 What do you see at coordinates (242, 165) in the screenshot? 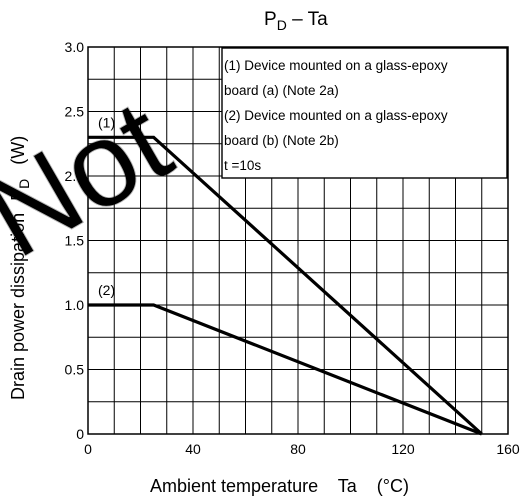
I see `legend-line-5: t =10s` at bounding box center [242, 165].